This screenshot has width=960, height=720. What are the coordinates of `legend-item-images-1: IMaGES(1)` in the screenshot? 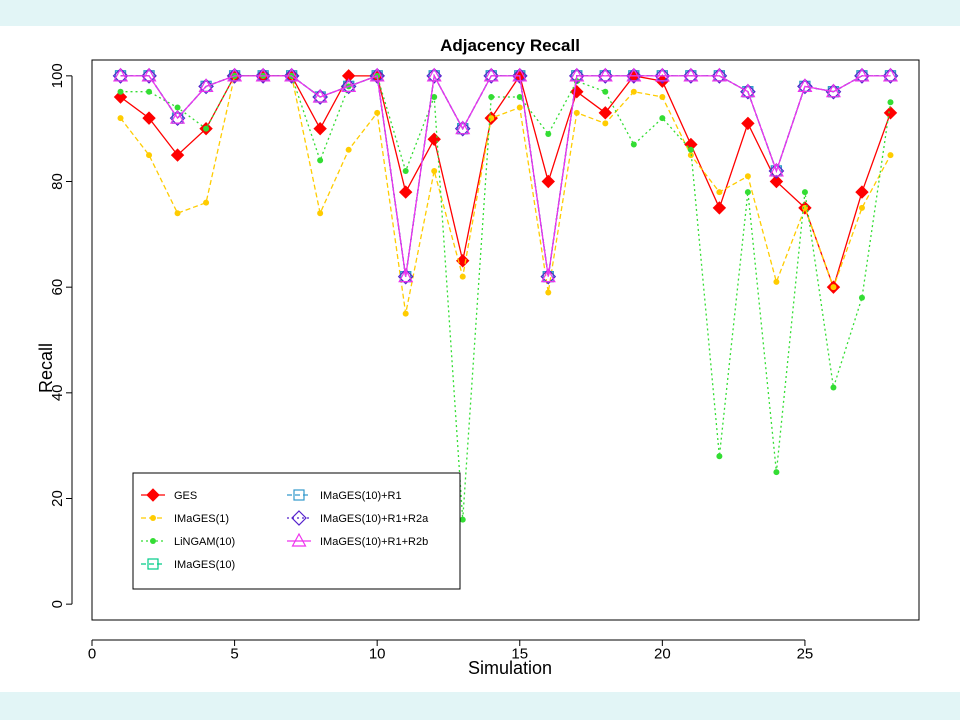 It's located at (185, 519).